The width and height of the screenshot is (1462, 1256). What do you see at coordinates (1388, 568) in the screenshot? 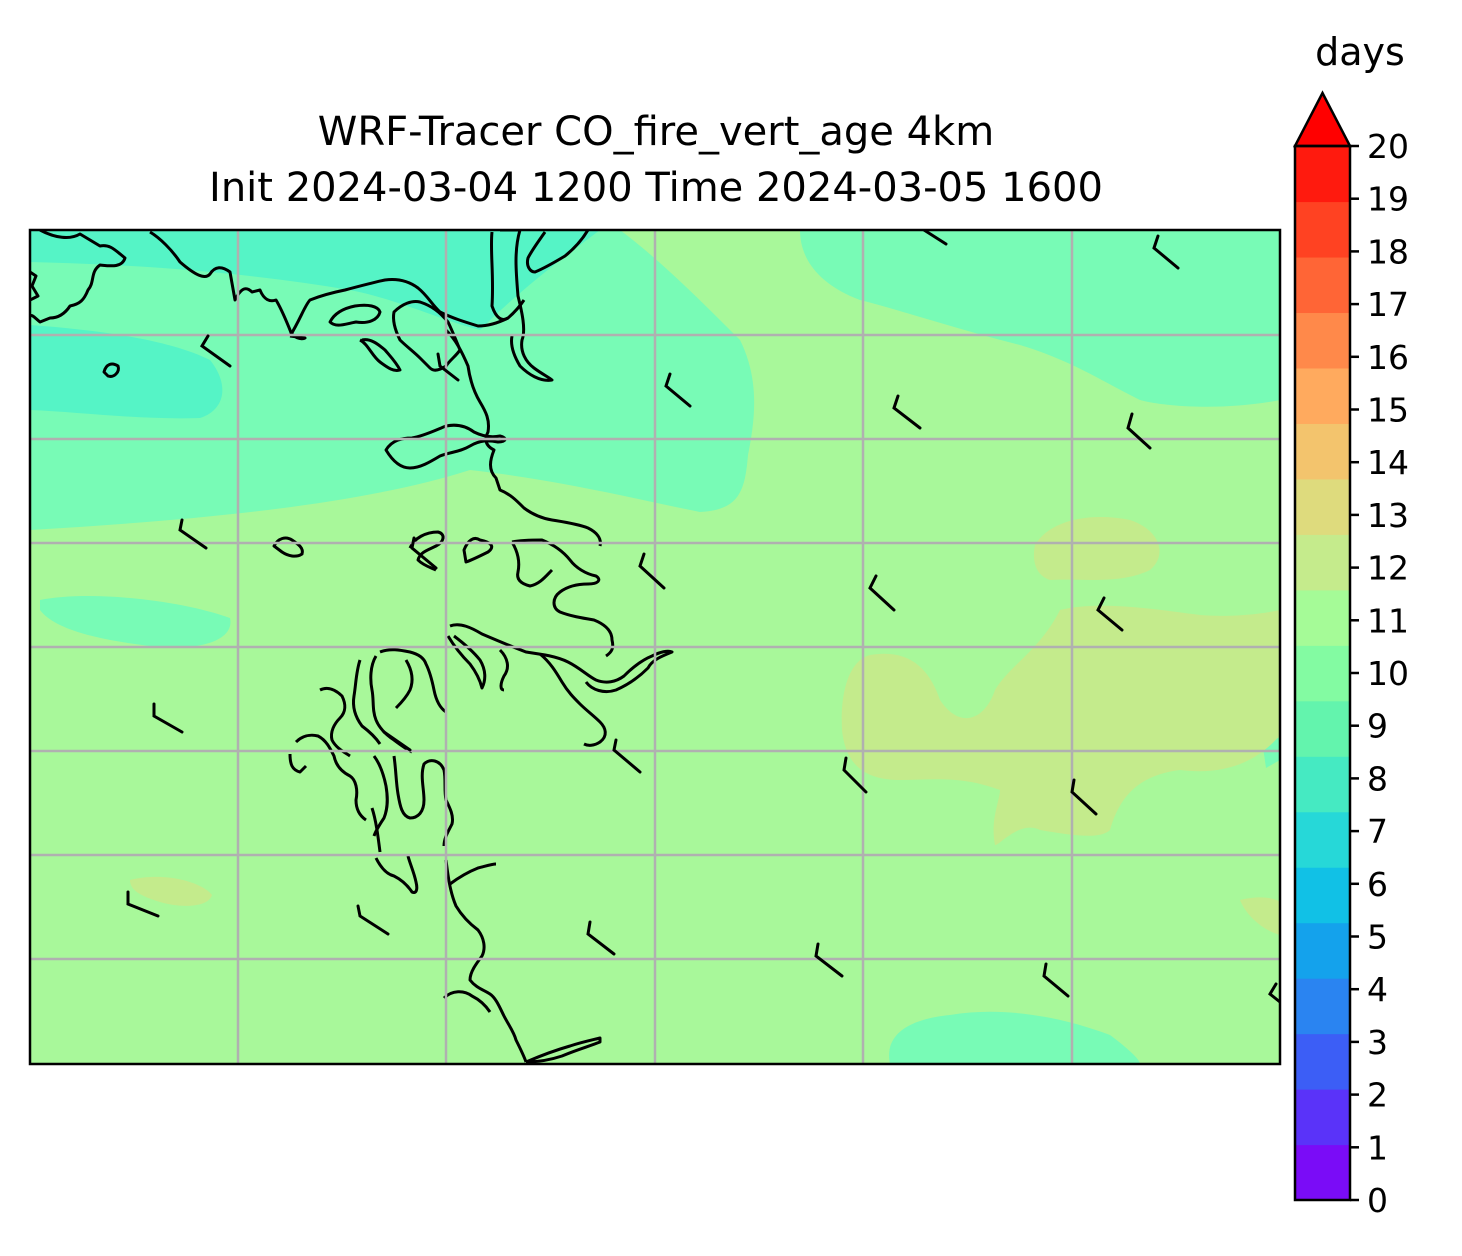
I see `colorbar-tick-label: 12` at bounding box center [1388, 568].